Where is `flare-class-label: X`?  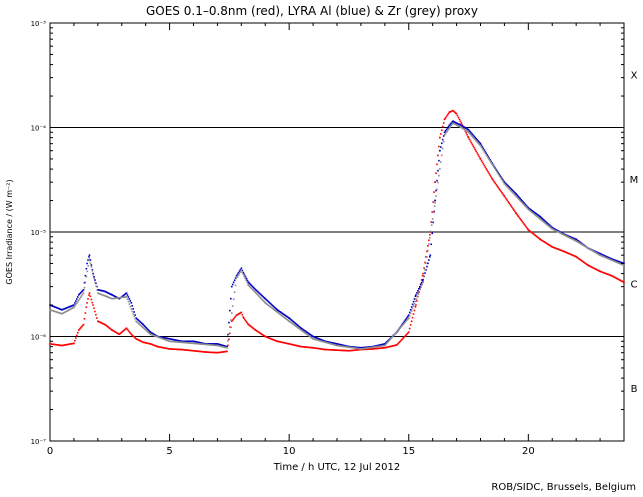
flare-class-label: X is located at coordinates (634, 76).